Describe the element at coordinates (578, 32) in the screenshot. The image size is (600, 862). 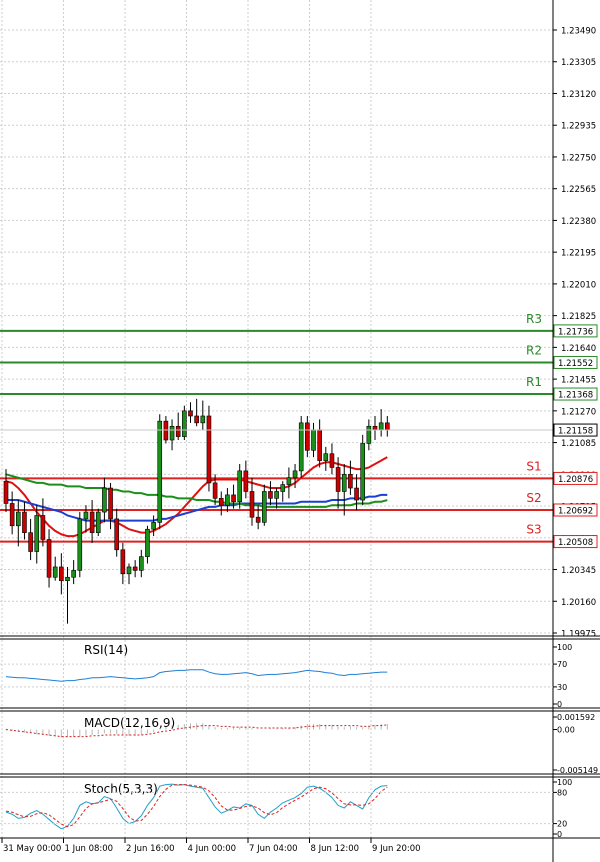
I see `price-tick-label: 1.23490` at that location.